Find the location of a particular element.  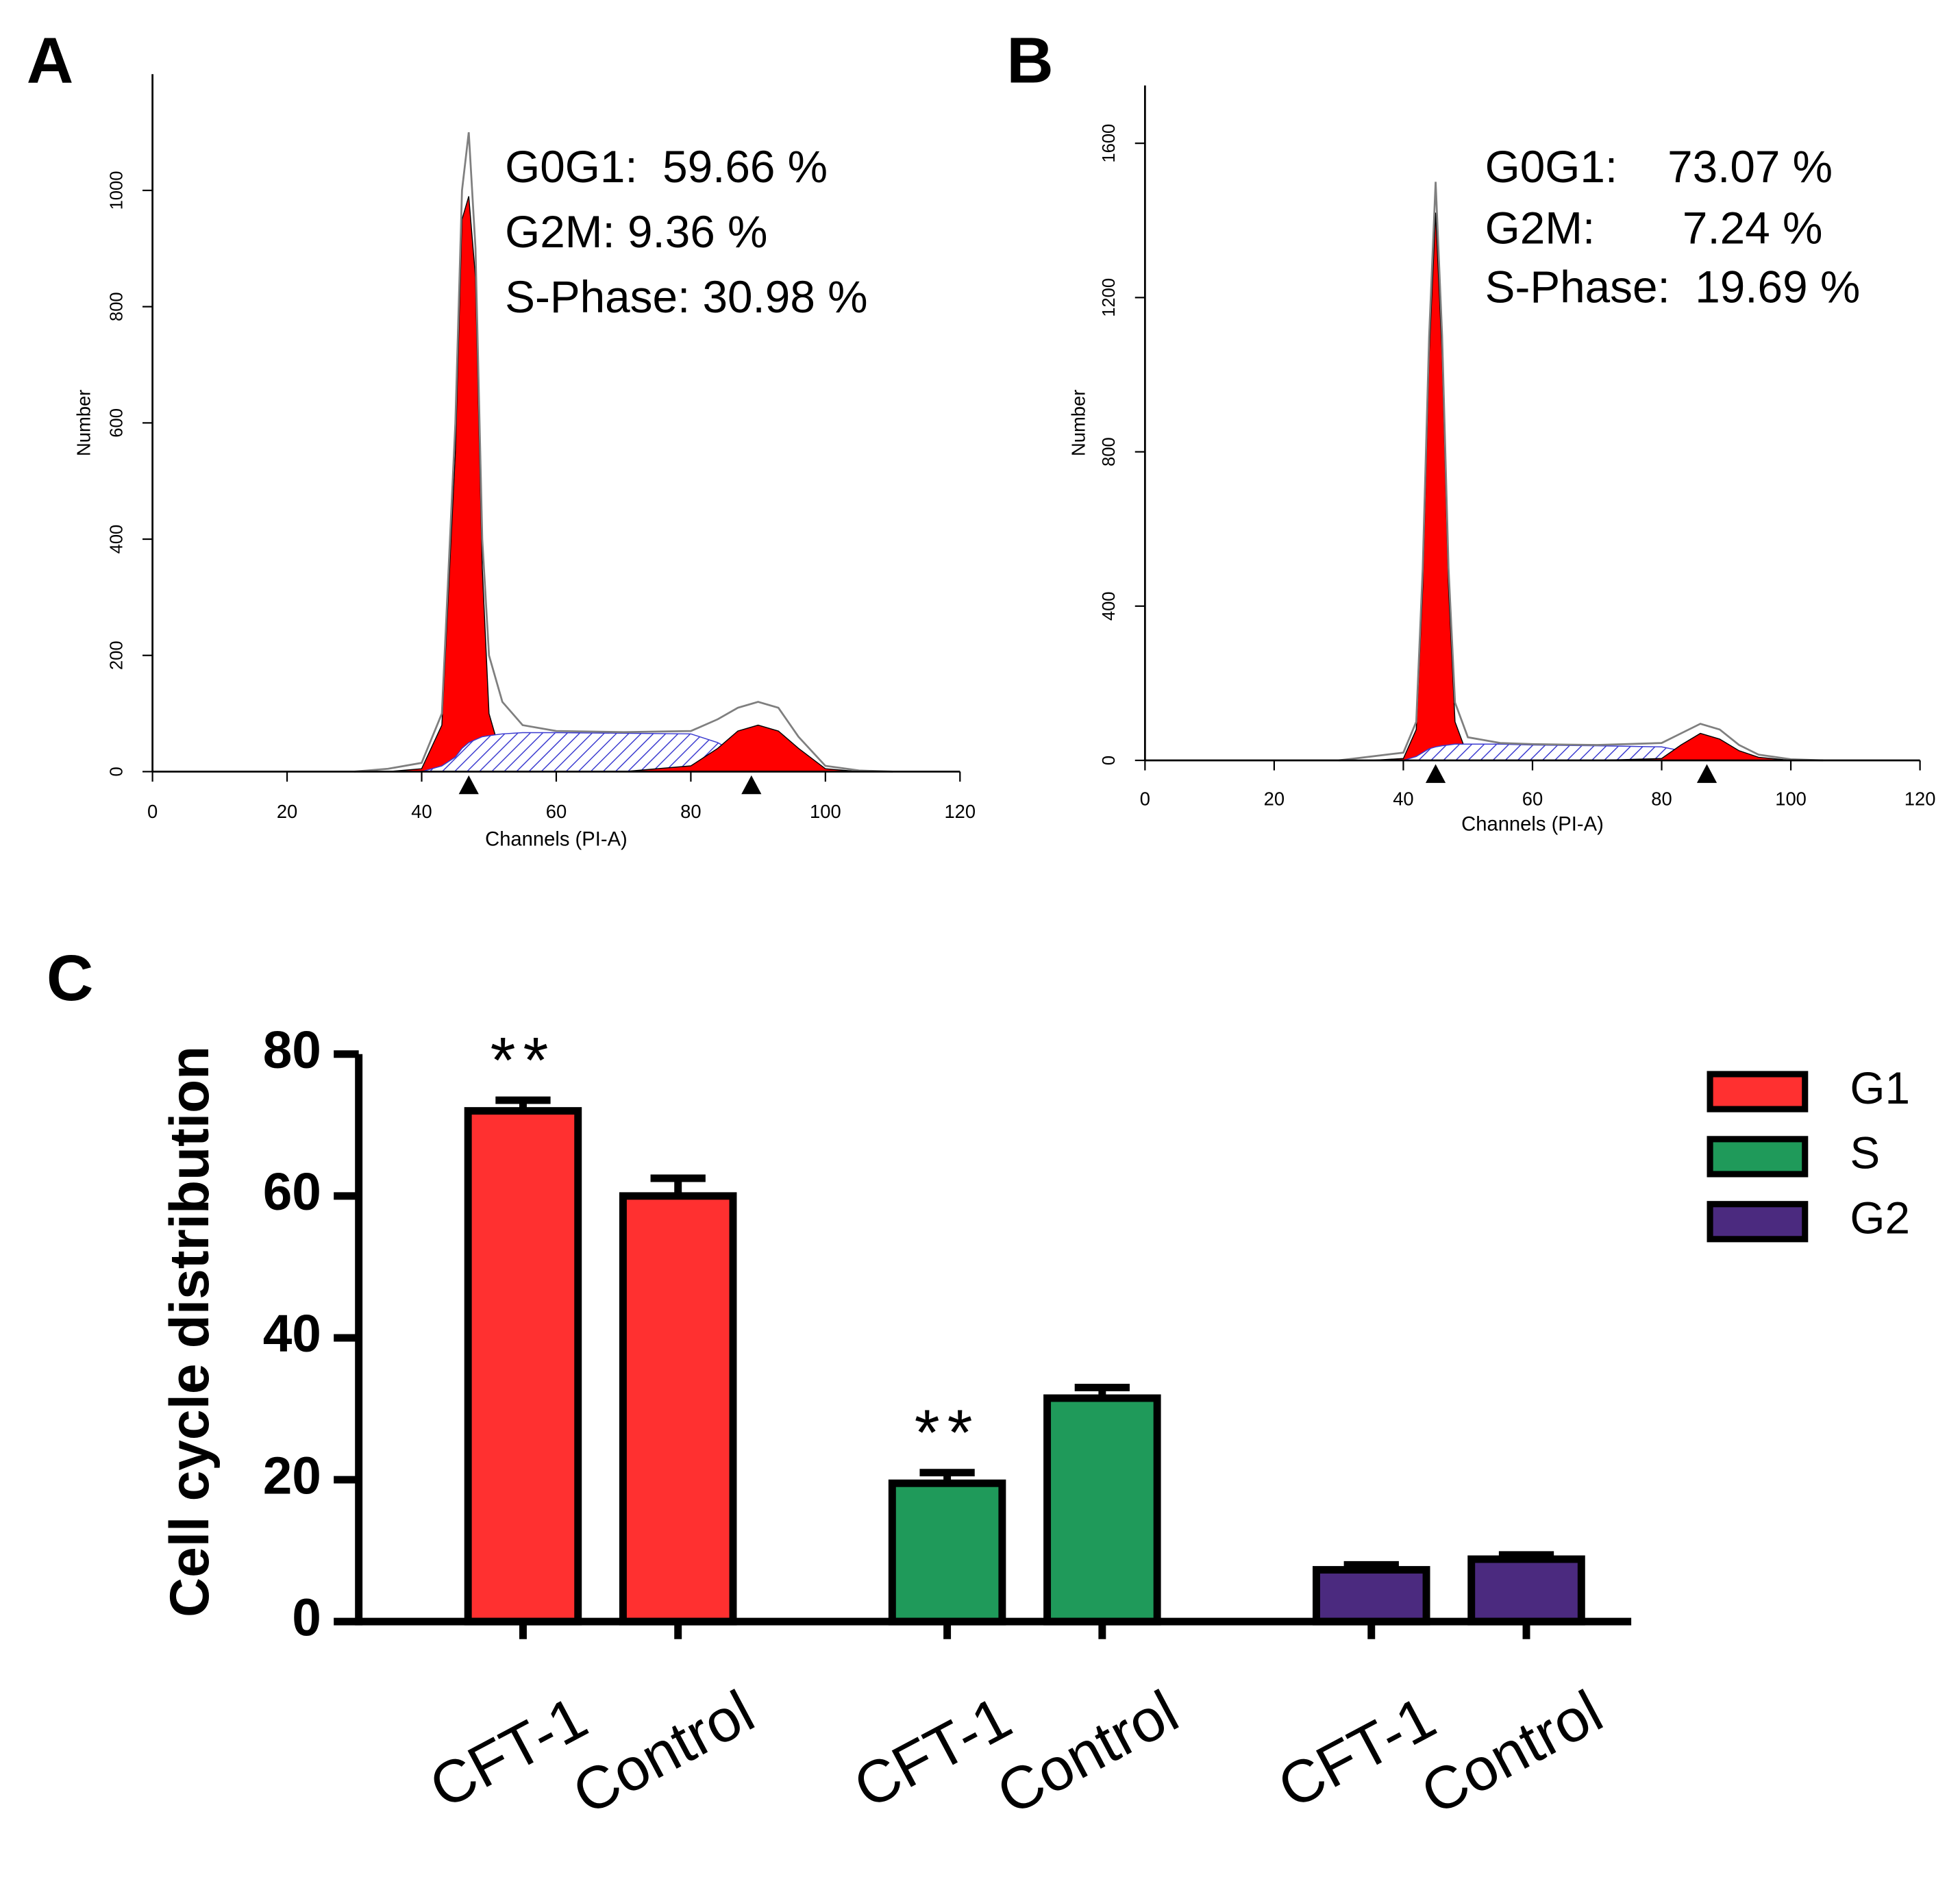

y-tick-label: 20 is located at coordinates (292, 1476).